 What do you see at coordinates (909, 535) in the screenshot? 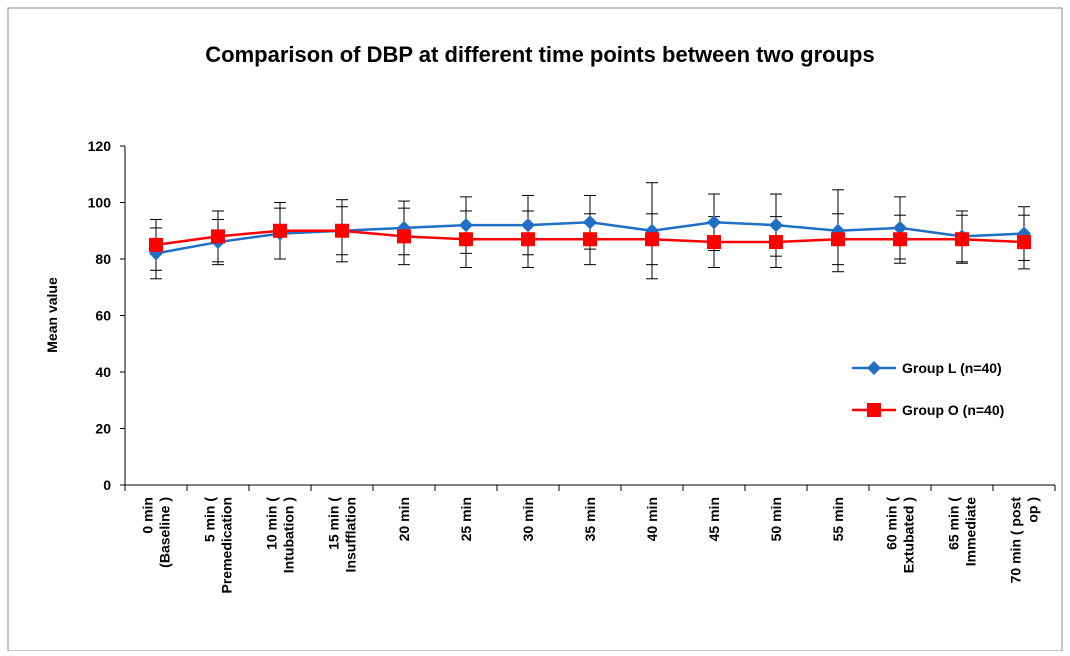
I see `x-tick-label: Extubated )` at bounding box center [909, 535].